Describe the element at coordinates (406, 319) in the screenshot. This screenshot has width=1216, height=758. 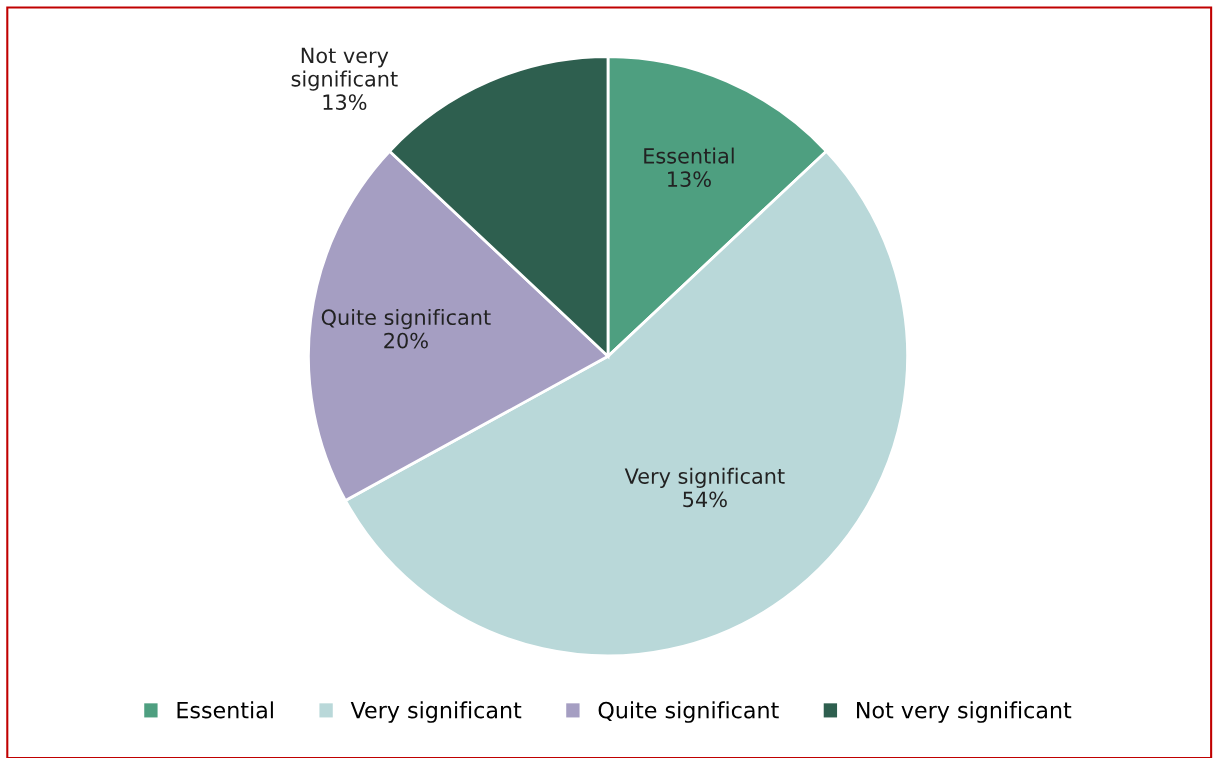
I see `slice-label: Quite significant` at that location.